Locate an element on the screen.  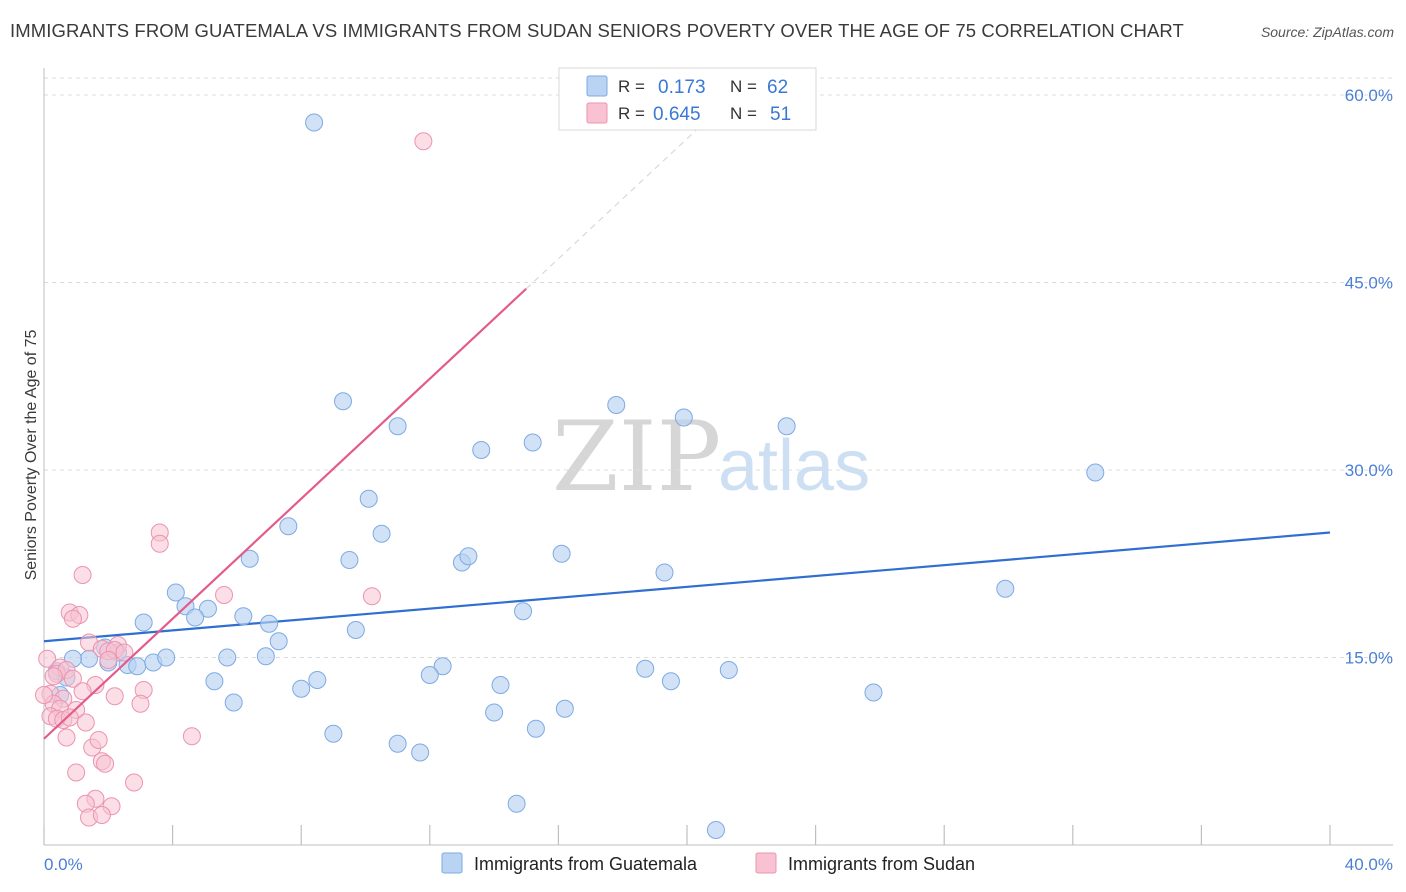
x-tick-label-max: 40.0% is located at coordinates (1369, 864).